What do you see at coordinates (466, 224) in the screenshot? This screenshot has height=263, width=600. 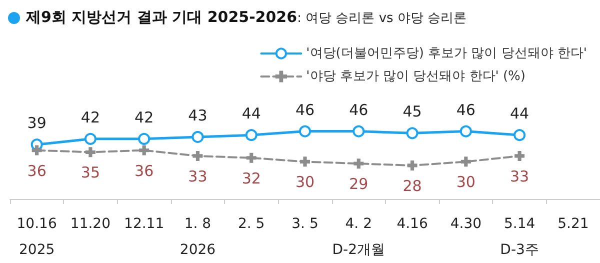 I see `x-tick-label: 4.30` at bounding box center [466, 224].